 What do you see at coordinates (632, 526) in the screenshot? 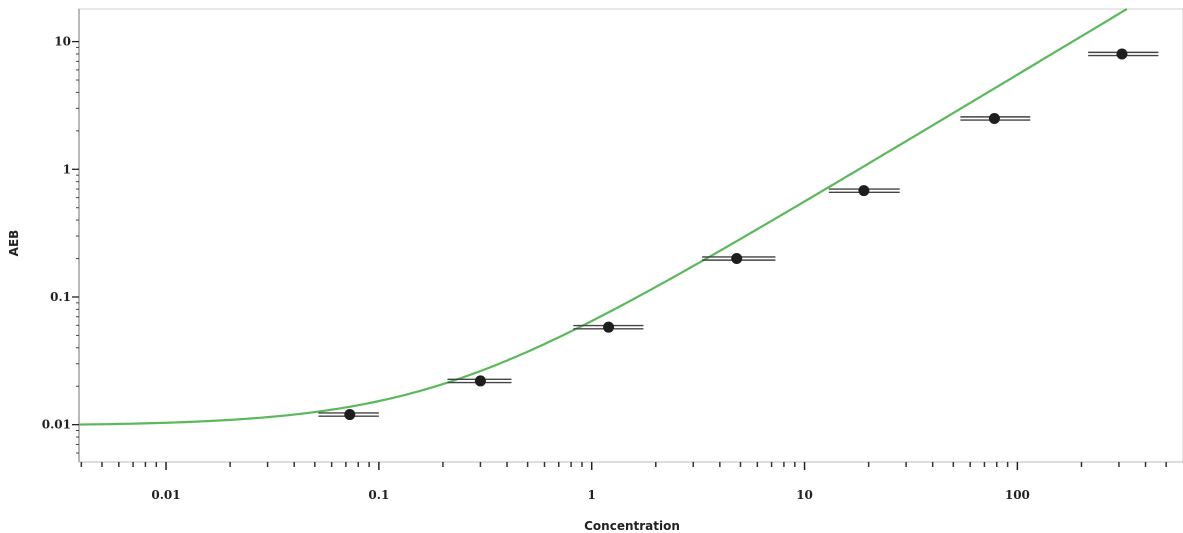
I see `x-axis-title: Concentration` at bounding box center [632, 526].